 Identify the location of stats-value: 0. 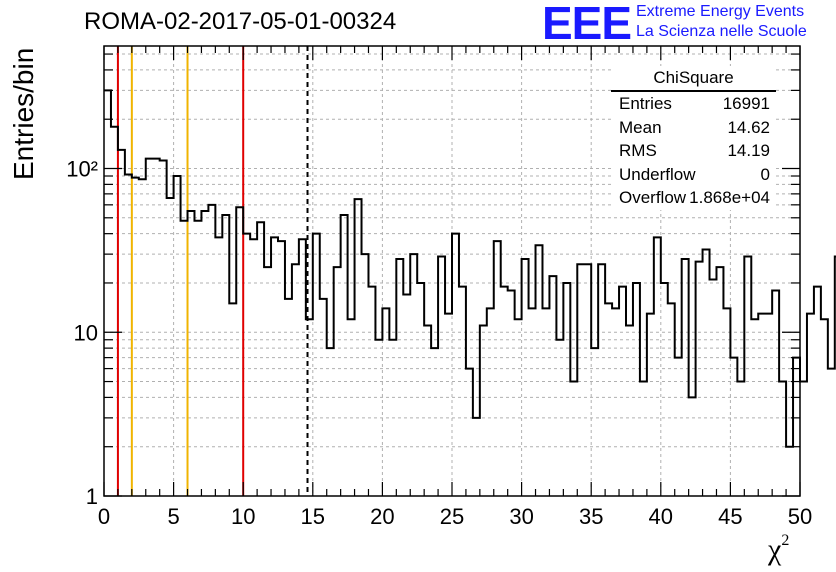
(765, 174).